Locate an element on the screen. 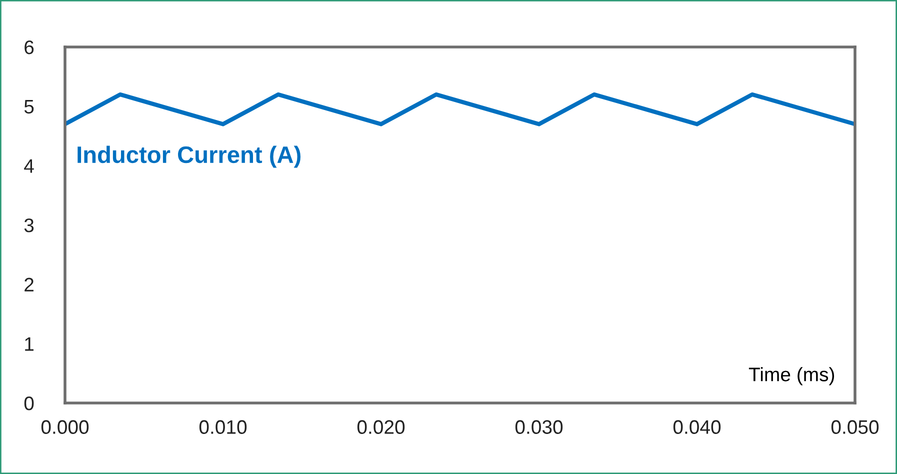  x-tick-label: 0.040 is located at coordinates (697, 427).